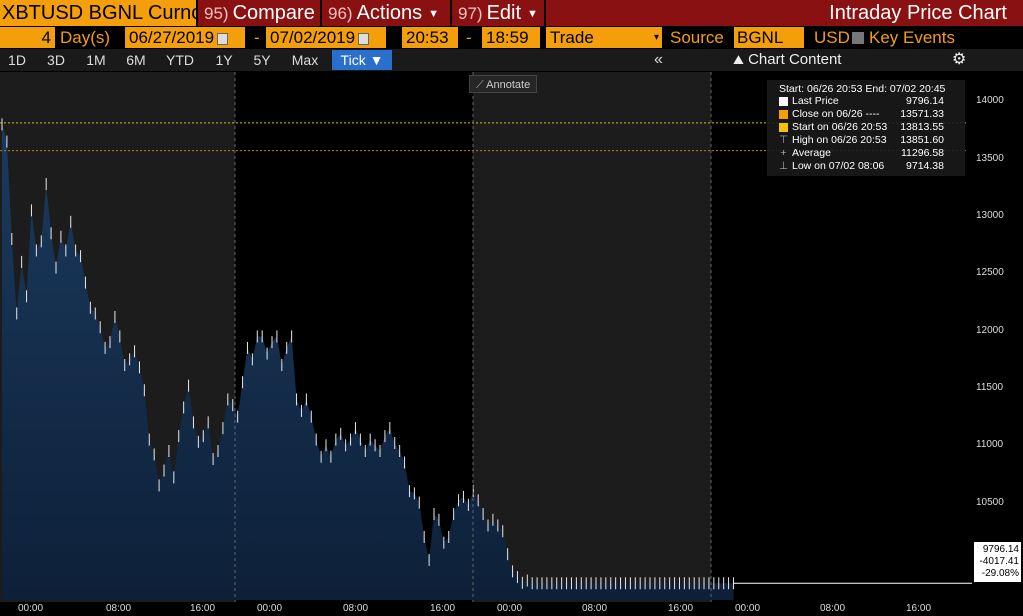 The height and width of the screenshot is (616, 1023). What do you see at coordinates (1000, 573) in the screenshot?
I see `last-price-pct: -29.08%` at bounding box center [1000, 573].